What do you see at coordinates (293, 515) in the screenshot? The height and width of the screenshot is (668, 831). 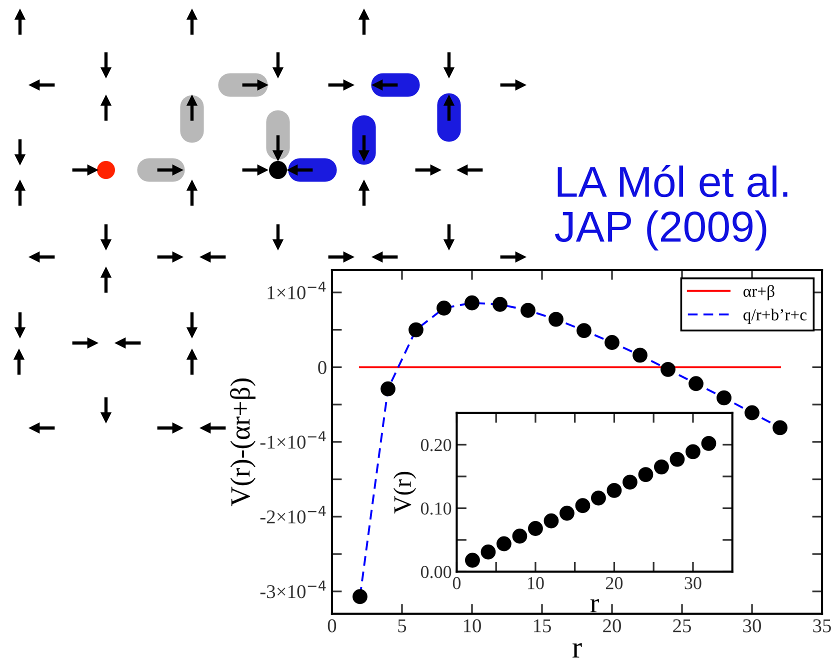 I see `y-tick-label: -2×10$^{−4}$` at bounding box center [293, 515].